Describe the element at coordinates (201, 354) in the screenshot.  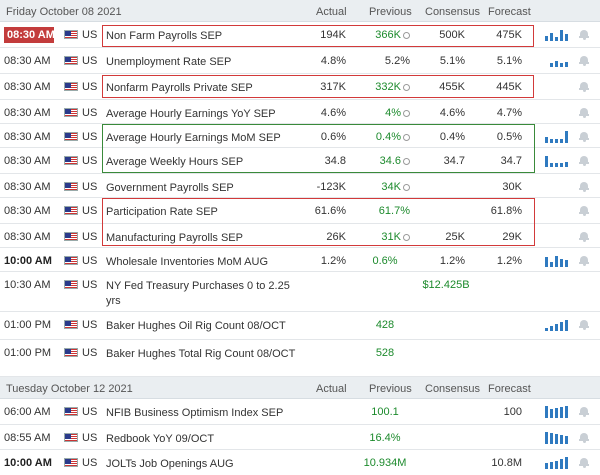
I see `event-name: Baker Hughes Total Rig Count 08/OCT` at that location.